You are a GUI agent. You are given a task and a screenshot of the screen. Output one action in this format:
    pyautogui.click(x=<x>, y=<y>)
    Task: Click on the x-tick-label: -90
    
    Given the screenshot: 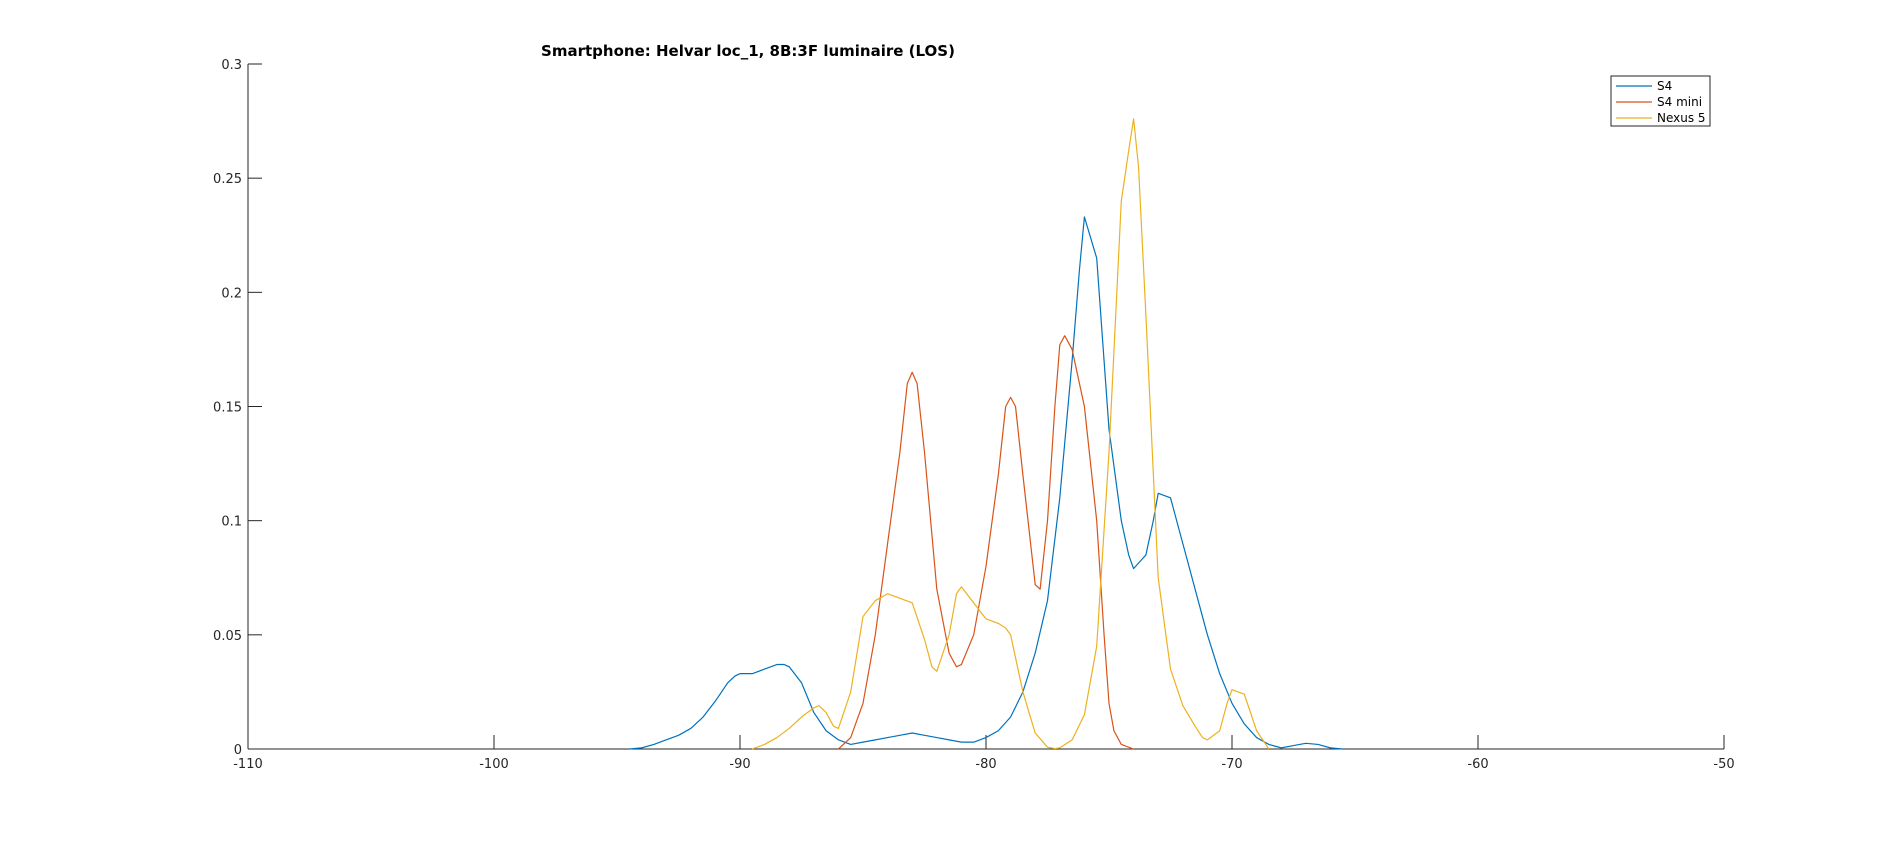 What is the action you would take?
    pyautogui.click(x=739, y=764)
    